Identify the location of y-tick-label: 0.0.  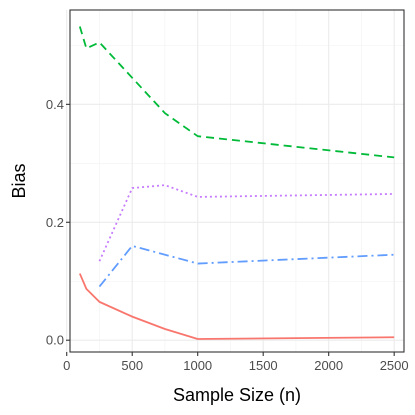
(55, 340).